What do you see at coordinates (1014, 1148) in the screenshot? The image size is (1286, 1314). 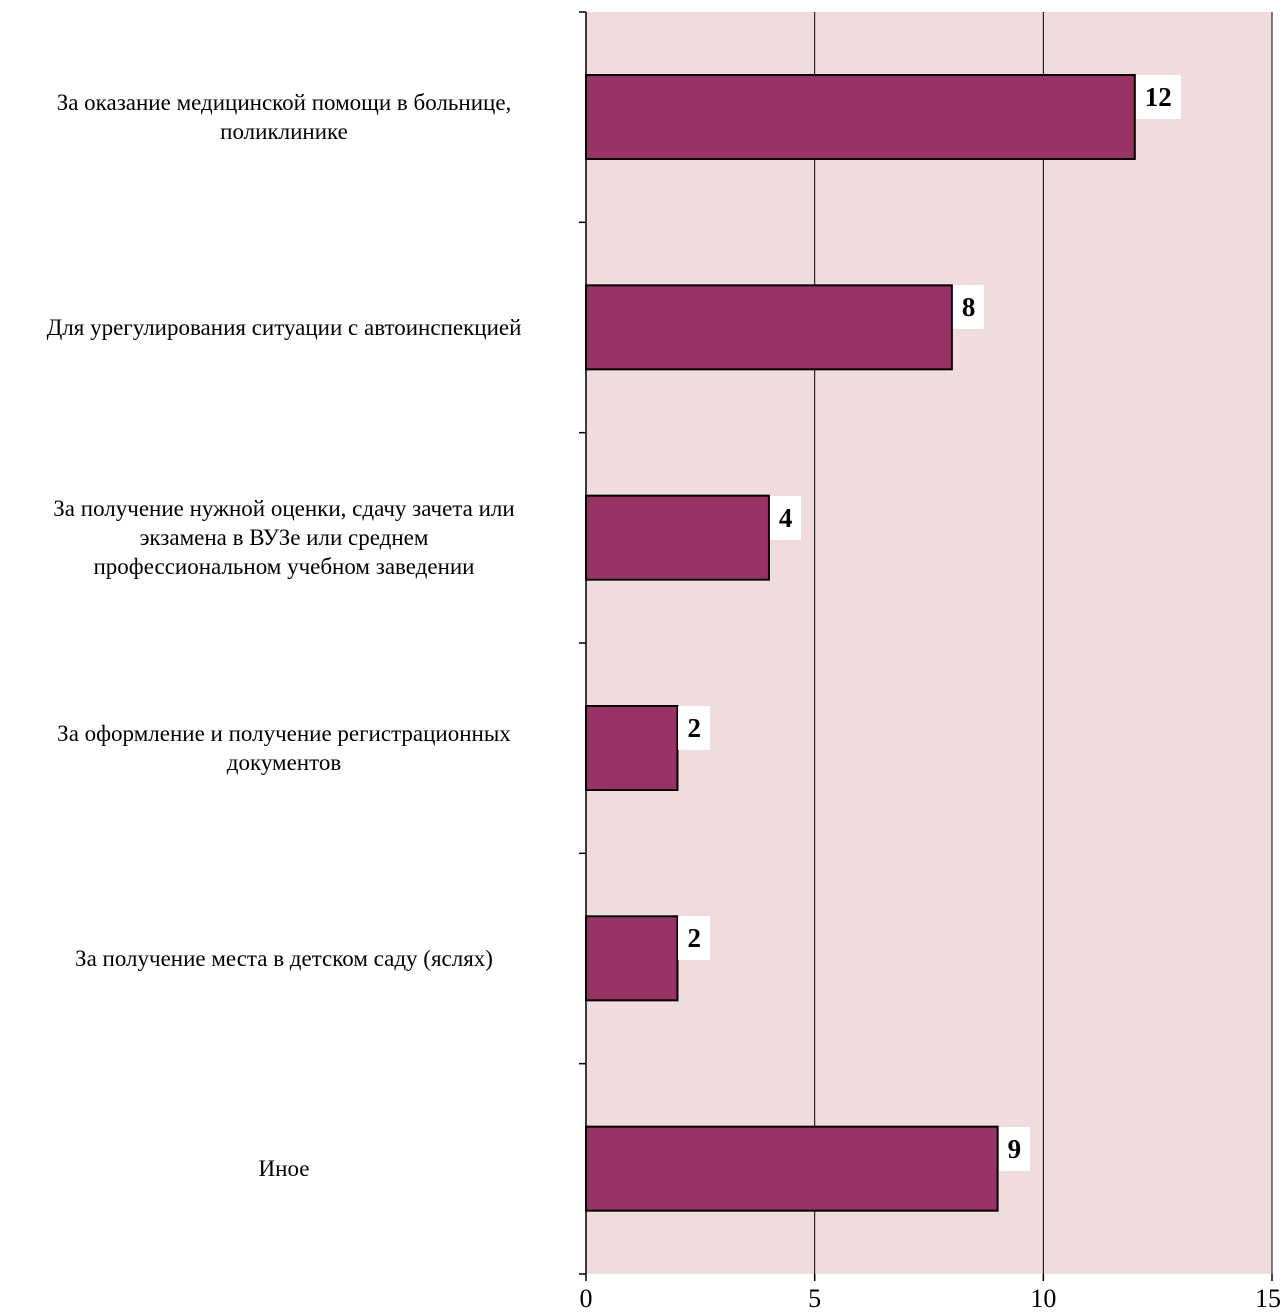 I see `data-label: 9` at bounding box center [1014, 1148].